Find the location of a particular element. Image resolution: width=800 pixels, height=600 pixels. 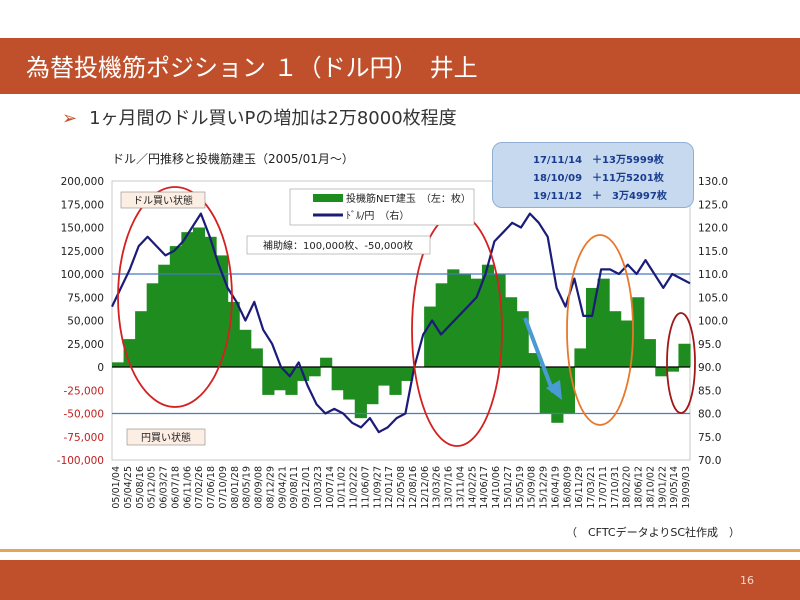

highlight-circle is located at coordinates (681, 363).